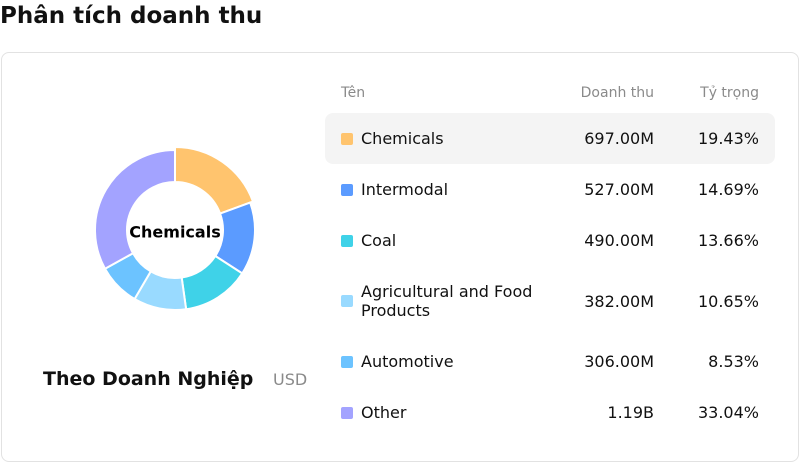 The width and height of the screenshot is (800, 463). Describe the element at coordinates (550, 99) in the screenshot. I see `table-header: Tên Doanh thu Tỷ trọng` at that location.